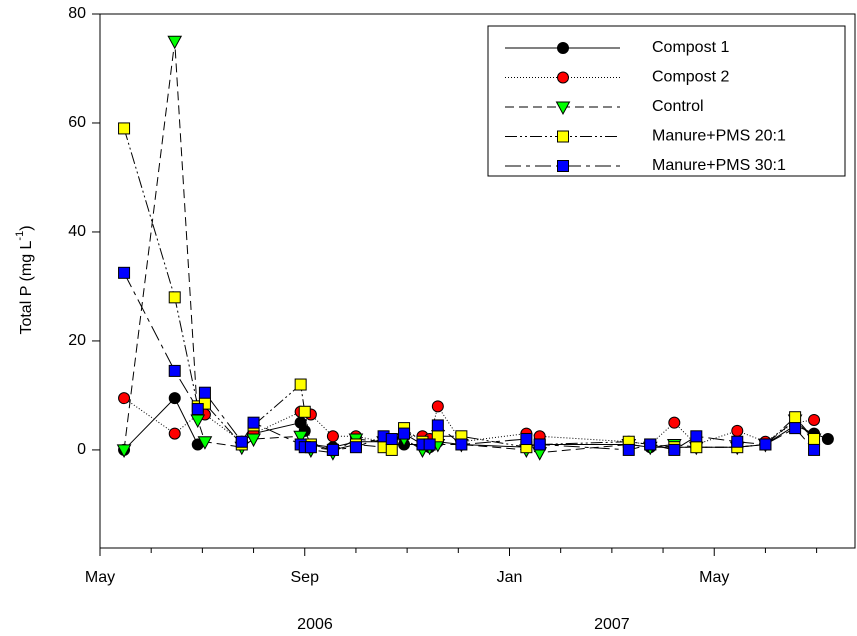 The image size is (857, 636). I want to click on legend-box, so click(666, 101).